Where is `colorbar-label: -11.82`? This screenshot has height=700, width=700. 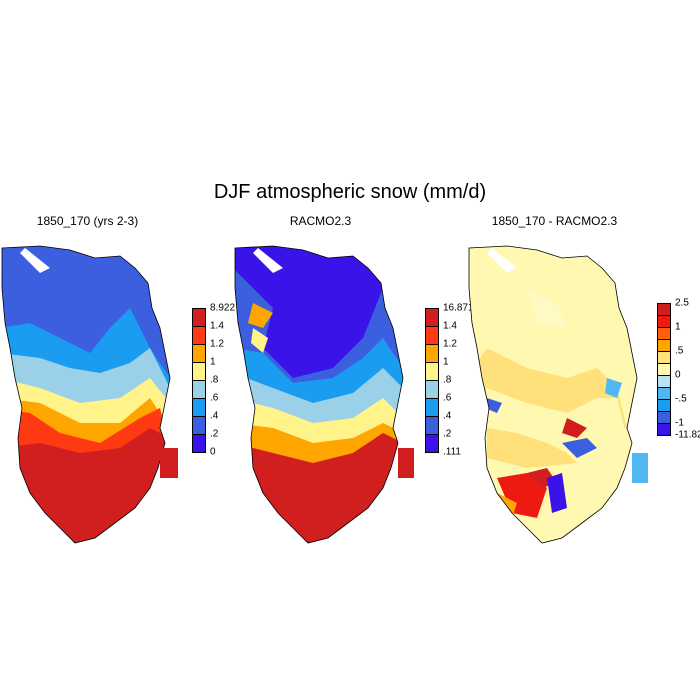 colorbar-label: -11.82 is located at coordinates (687, 435).